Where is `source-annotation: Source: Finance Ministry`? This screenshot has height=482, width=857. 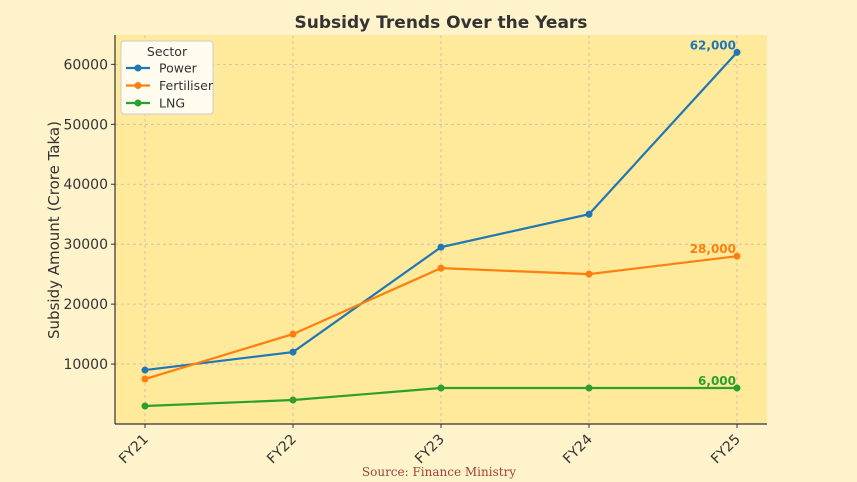
source-annotation: Source: Finance Ministry is located at coordinates (439, 472).